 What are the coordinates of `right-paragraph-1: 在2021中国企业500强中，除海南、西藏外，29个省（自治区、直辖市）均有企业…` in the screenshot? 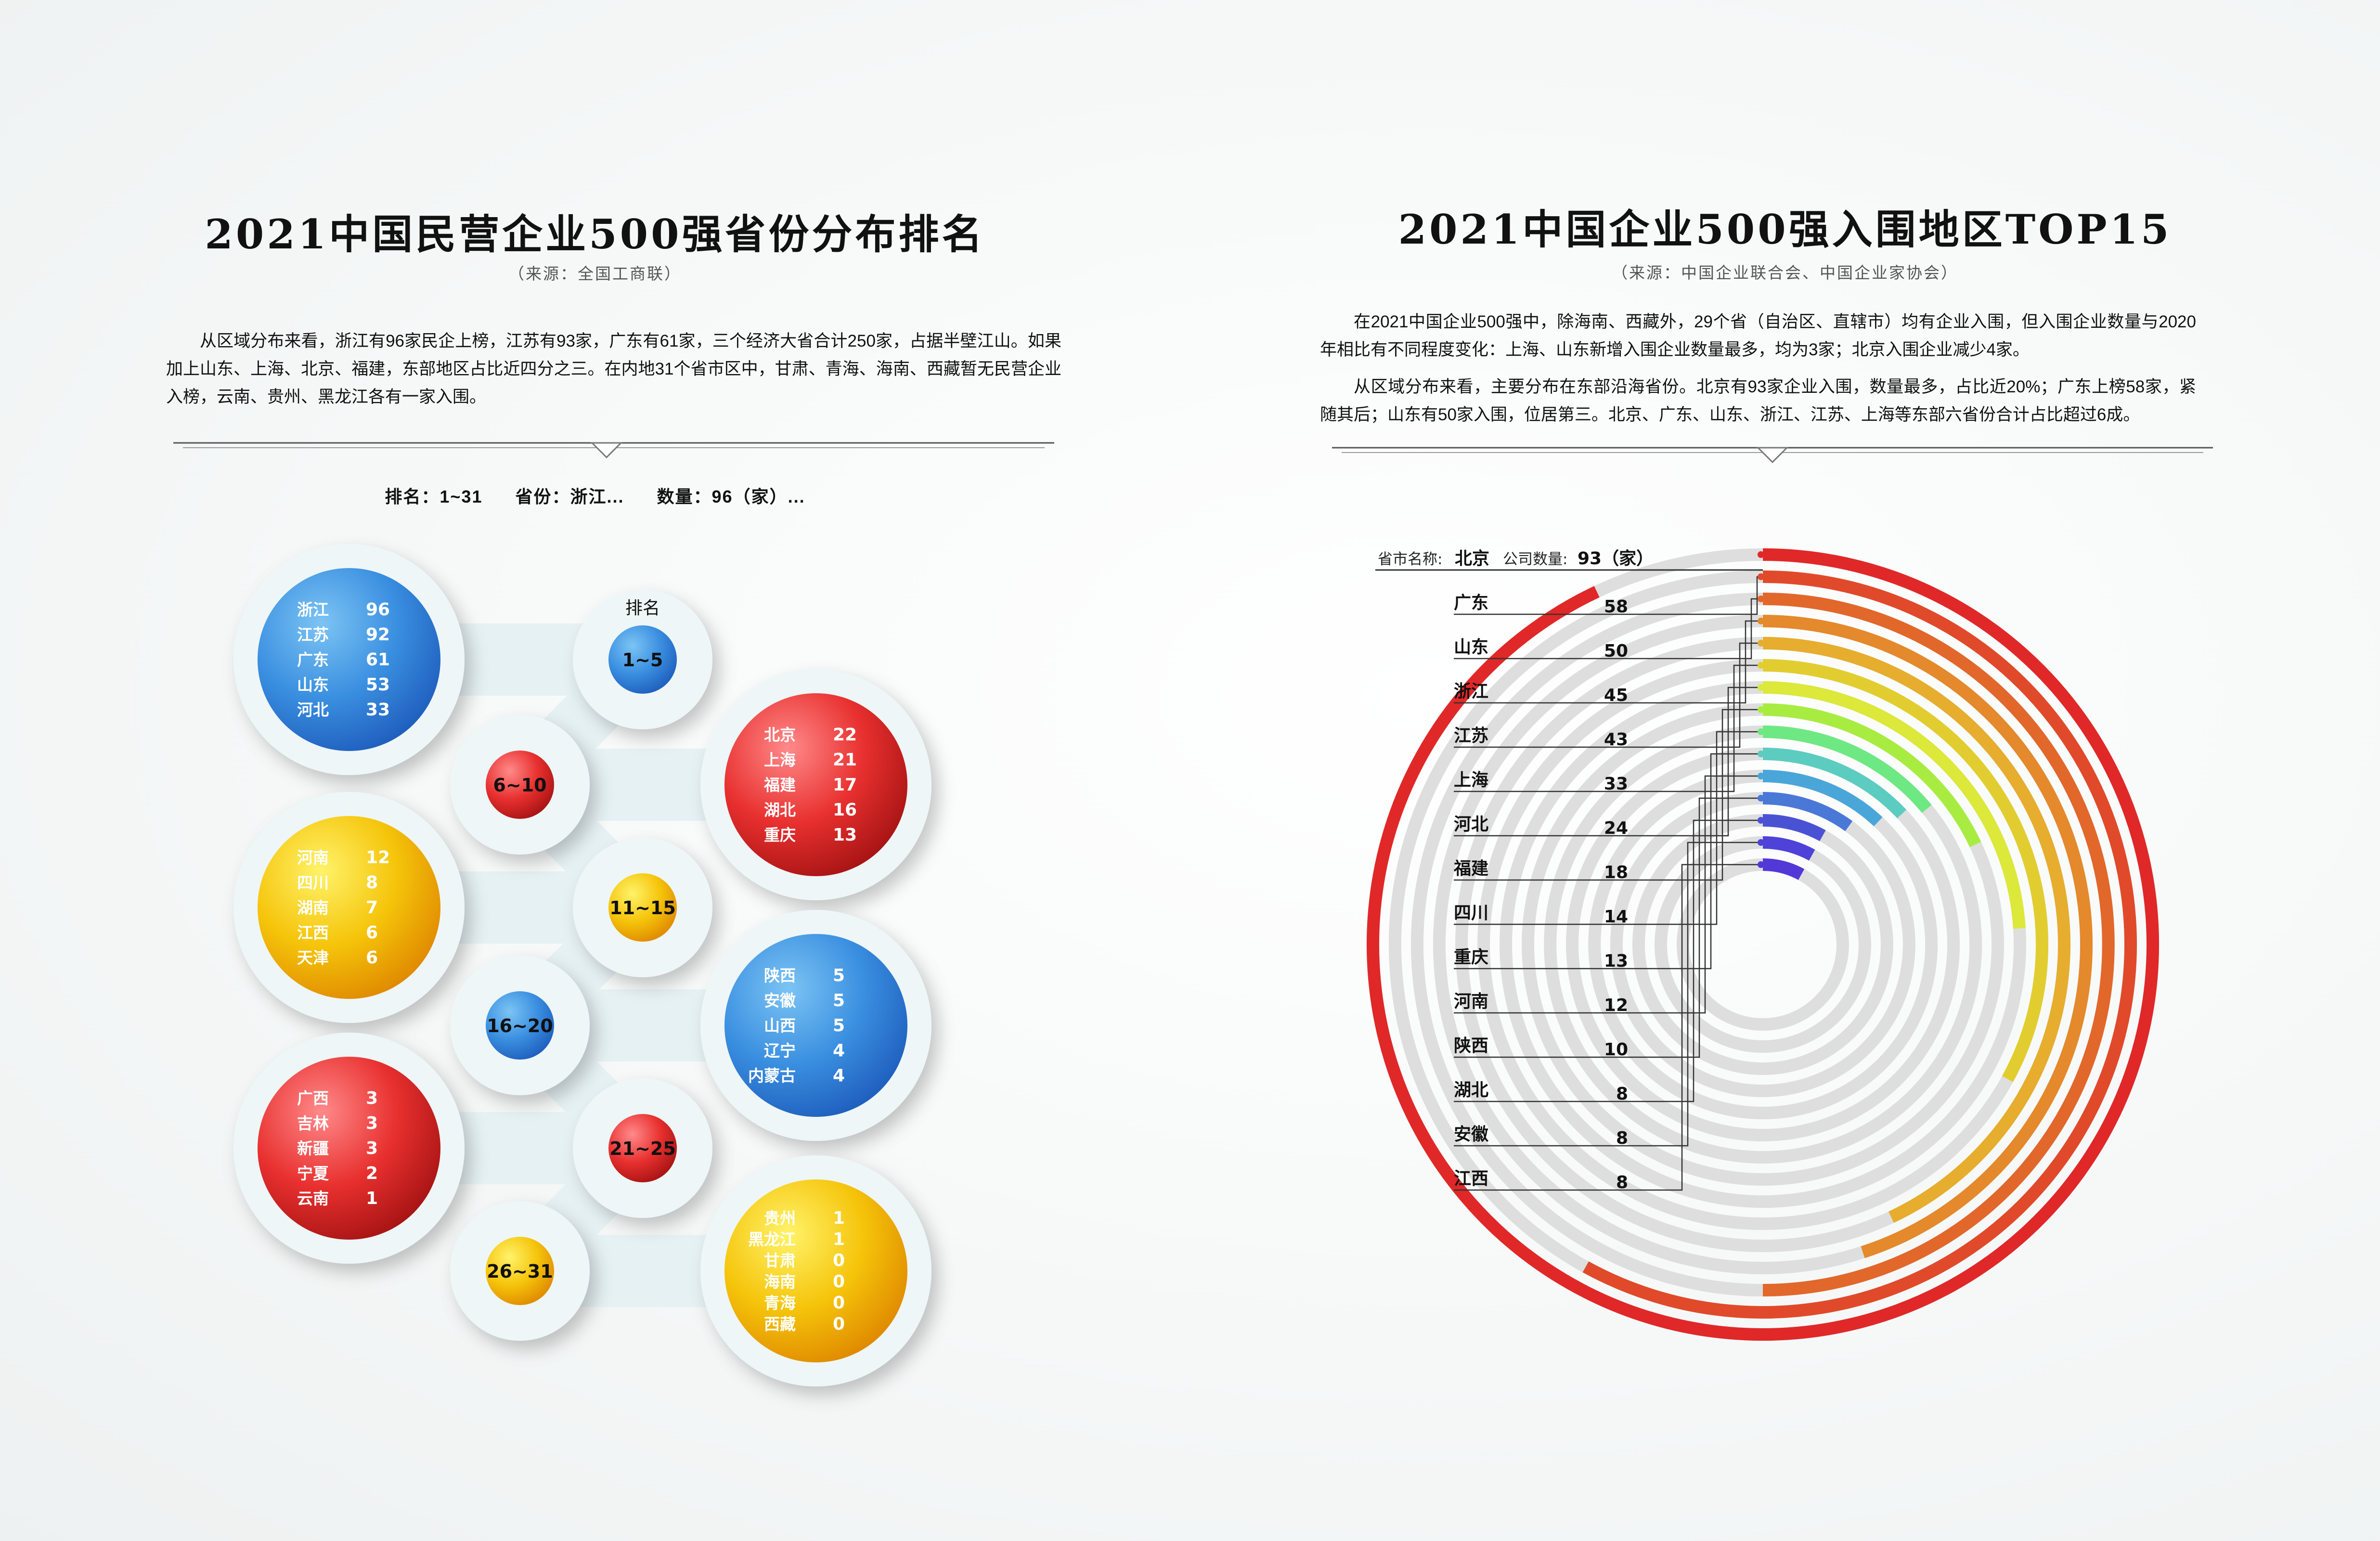 It's located at (1758, 335).